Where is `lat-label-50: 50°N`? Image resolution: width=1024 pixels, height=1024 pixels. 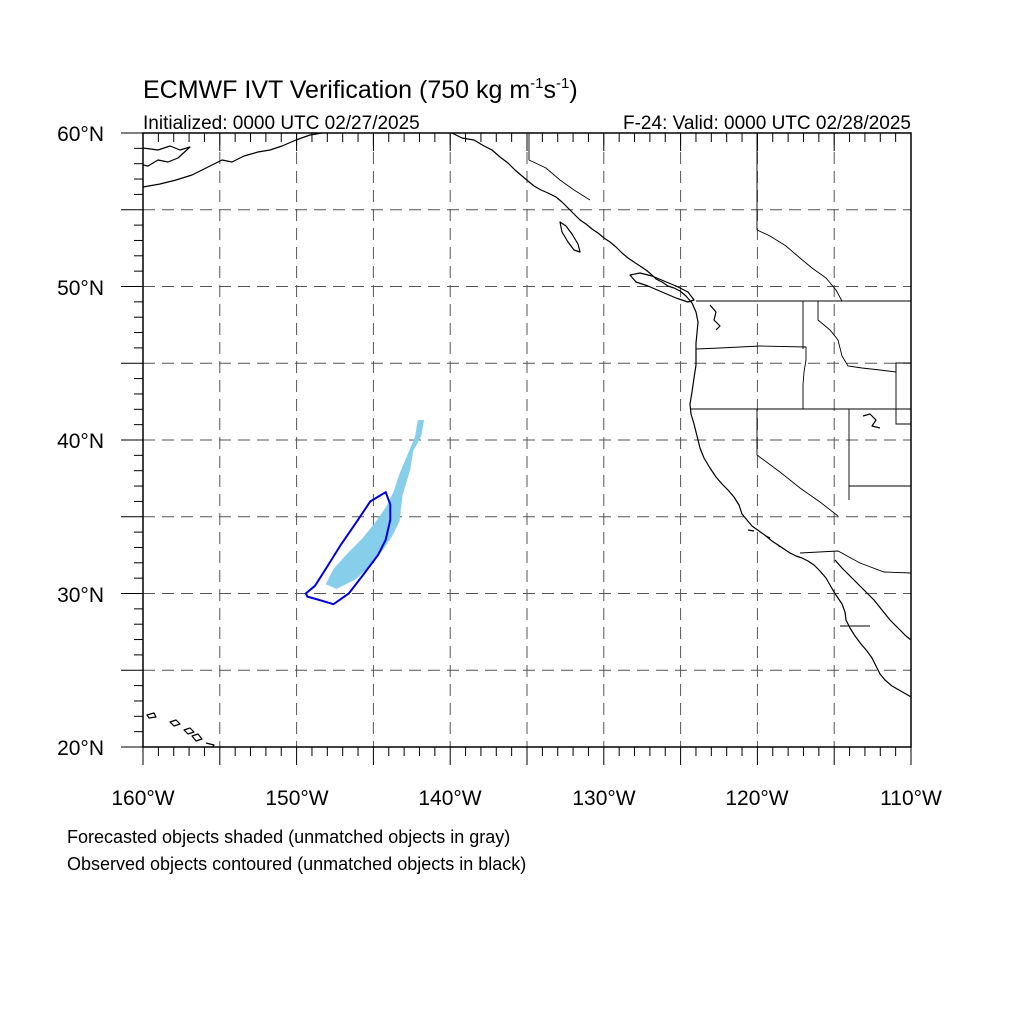
lat-label-50: 50°N is located at coordinates (80, 288).